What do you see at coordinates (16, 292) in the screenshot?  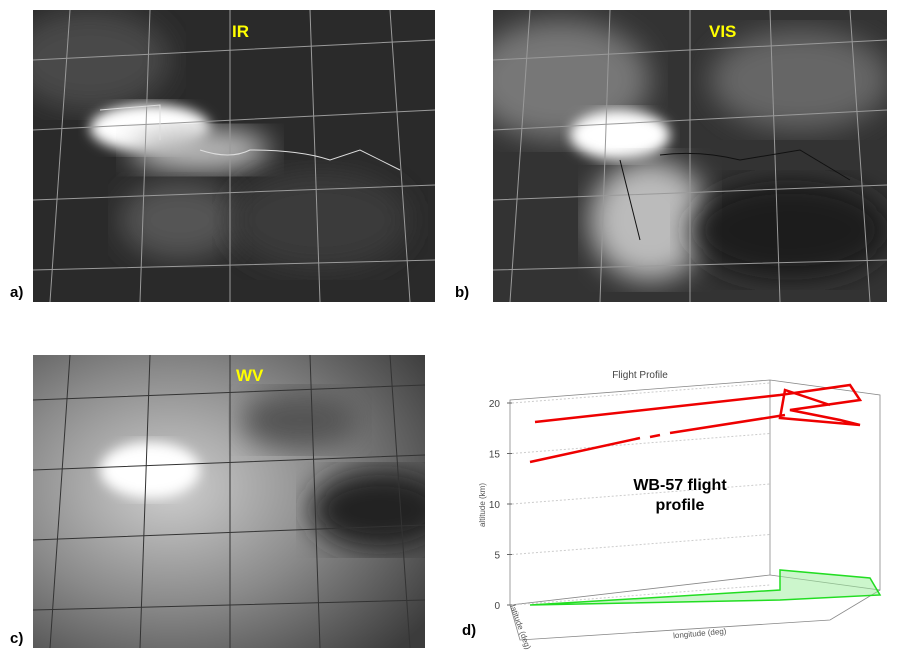 I see `panel-label: a)` at bounding box center [16, 292].